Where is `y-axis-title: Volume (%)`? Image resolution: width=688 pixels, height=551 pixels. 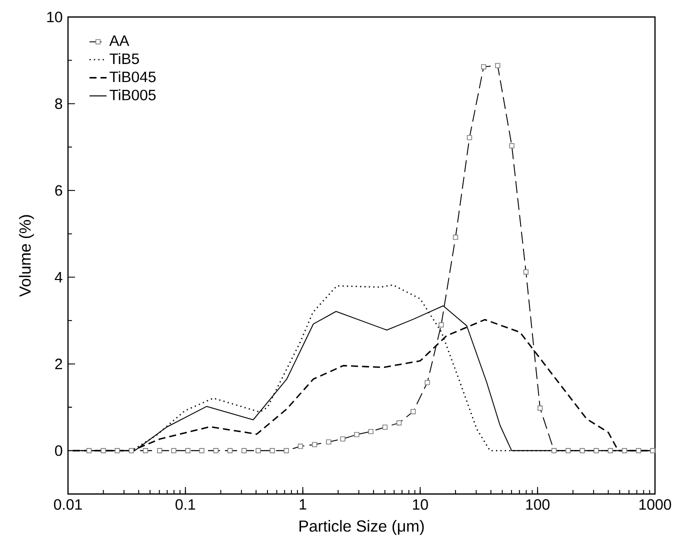 y-axis-title: Volume (%) is located at coordinates (26, 256).